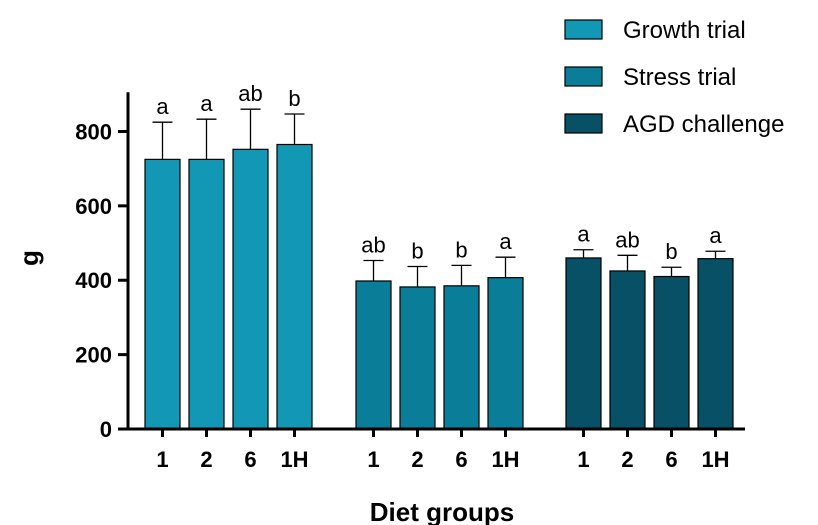 The height and width of the screenshot is (525, 818). What do you see at coordinates (684, 30) in the screenshot?
I see `legend-label: Growth trial` at bounding box center [684, 30].